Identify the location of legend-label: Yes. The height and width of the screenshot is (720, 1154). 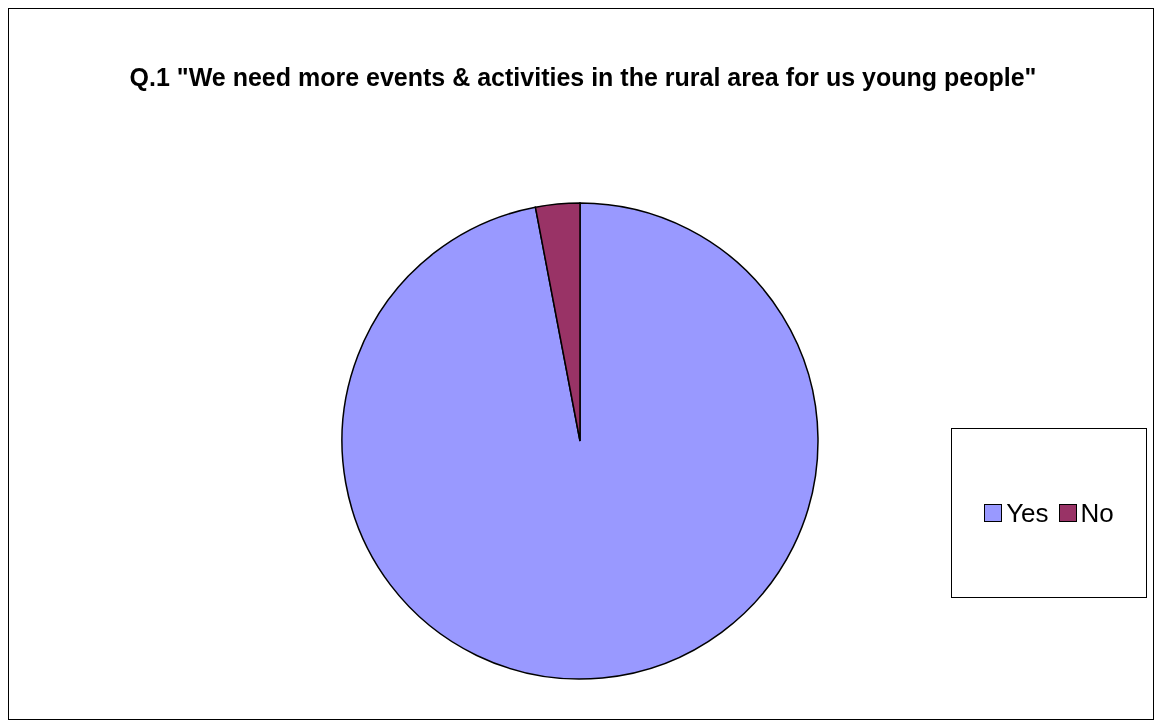
(1027, 513).